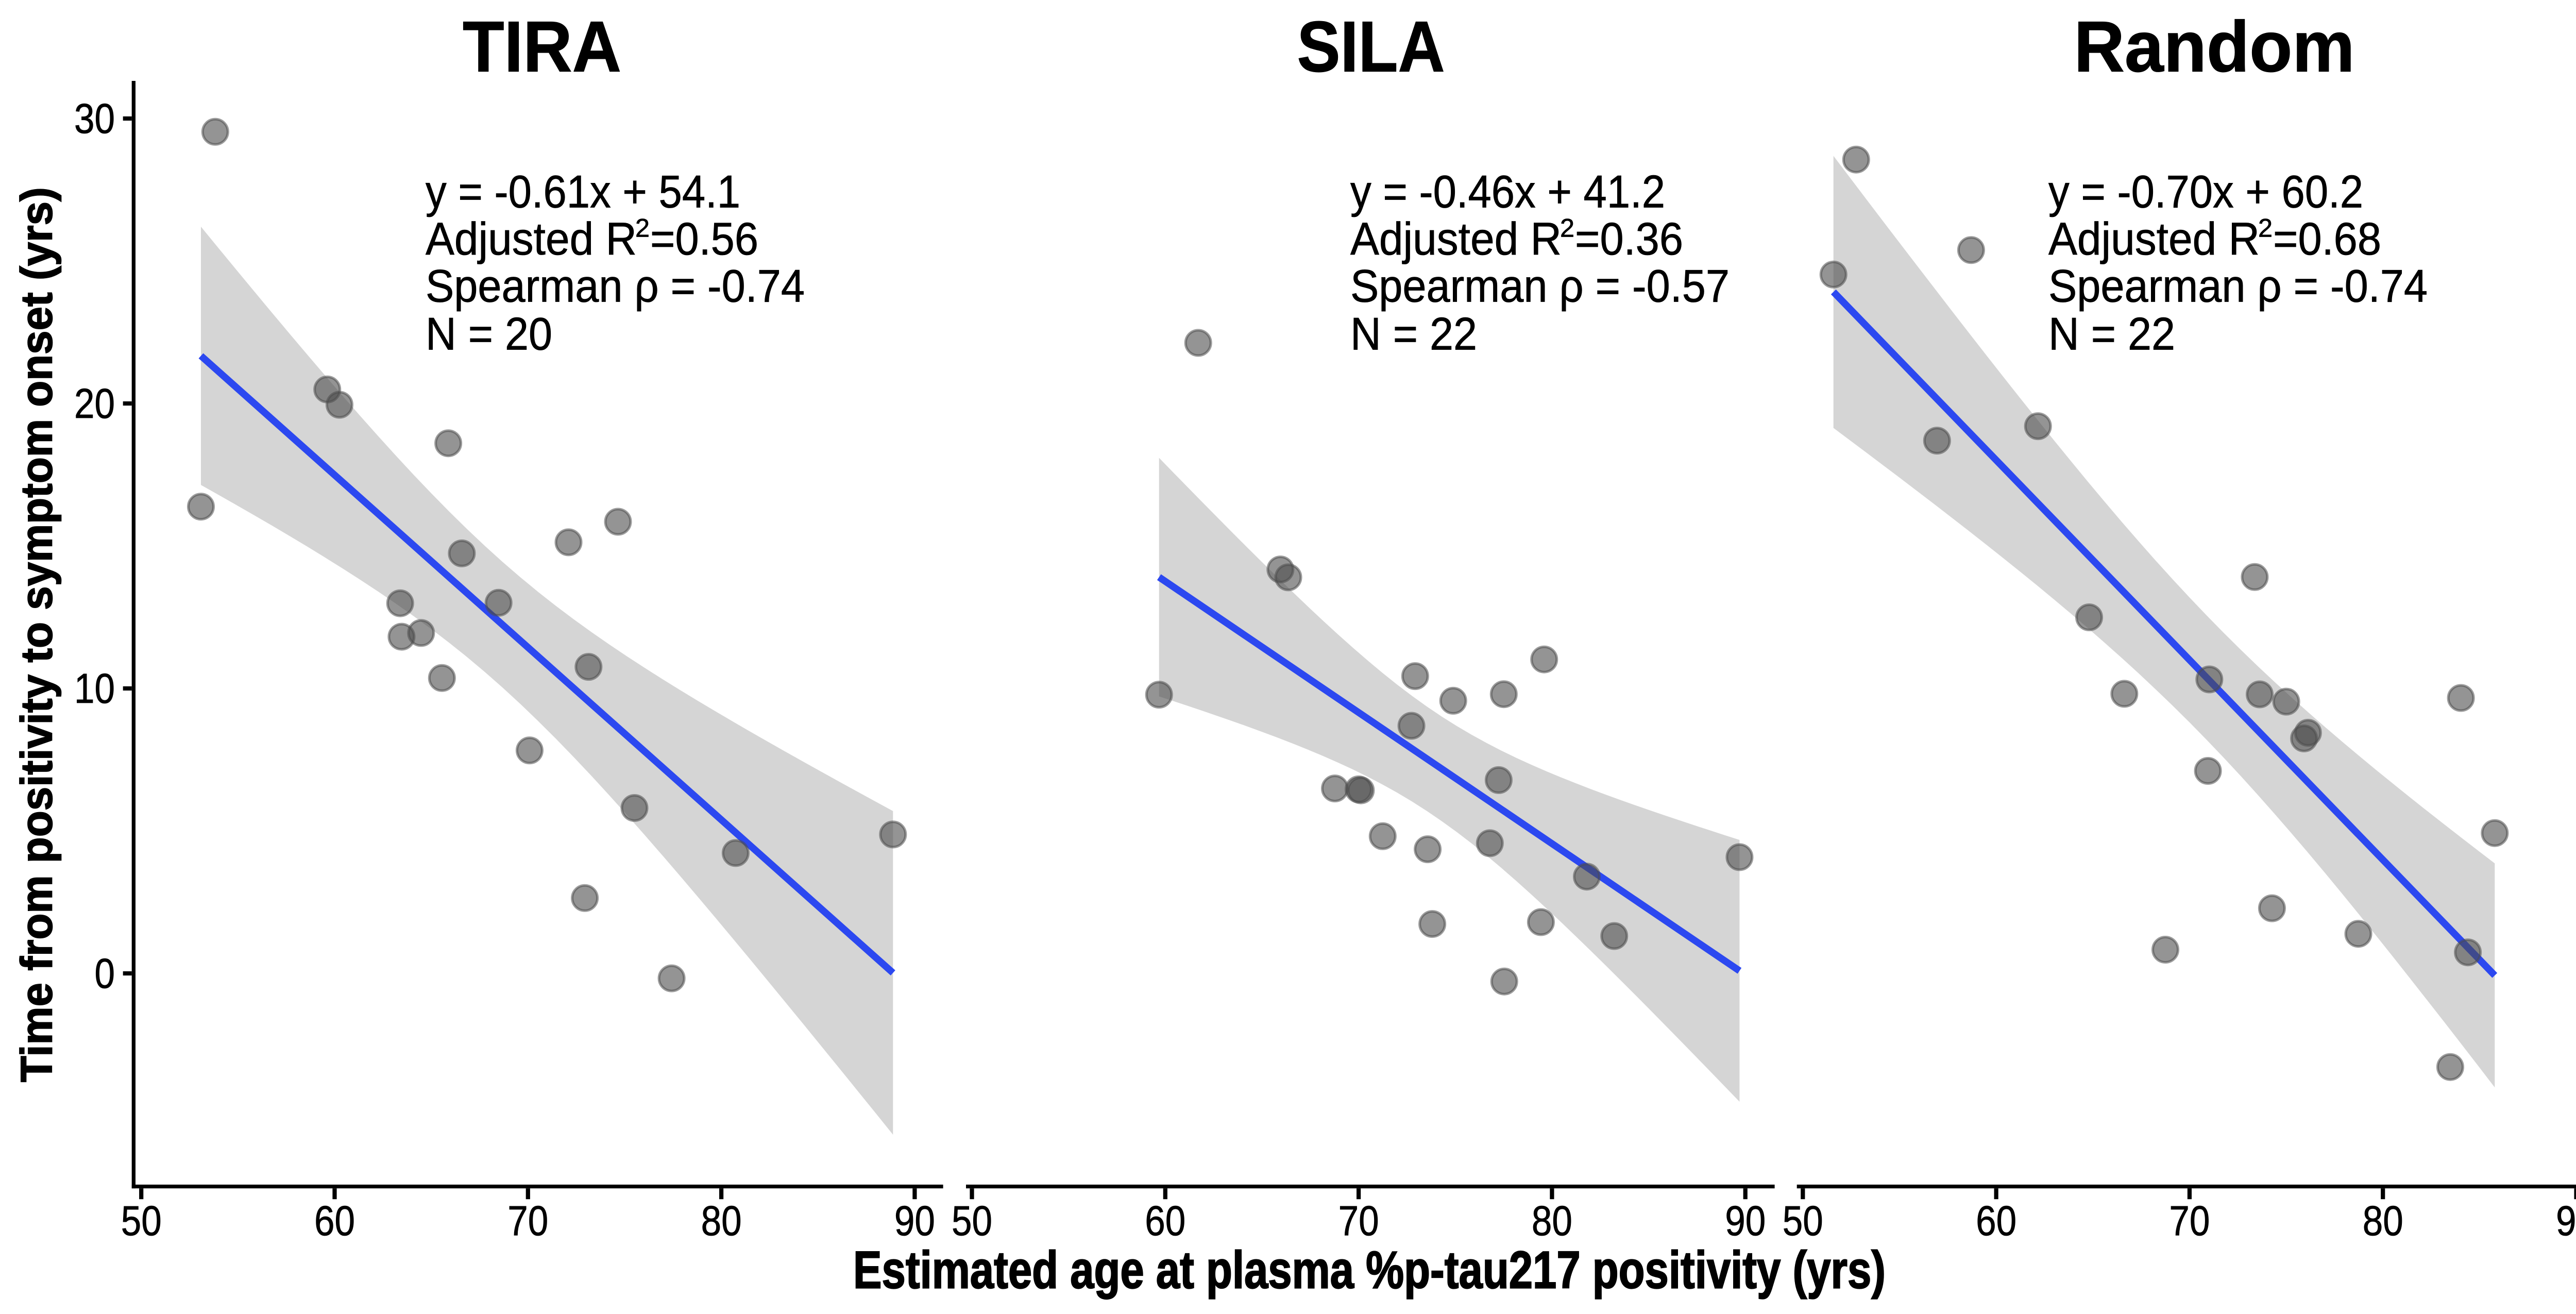 The width and height of the screenshot is (2576, 1314). What do you see at coordinates (1371, 47) in the screenshot?
I see `svg-text: SILA` at bounding box center [1371, 47].